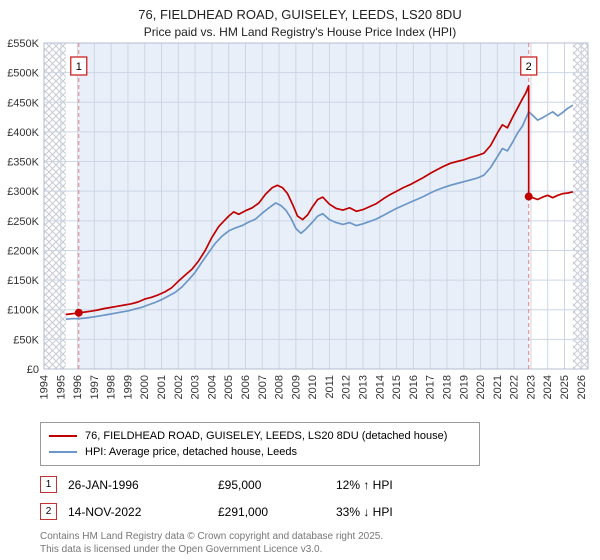 This screenshot has width=600, height=560. I want to click on svg-text: £250K, so click(23, 222).